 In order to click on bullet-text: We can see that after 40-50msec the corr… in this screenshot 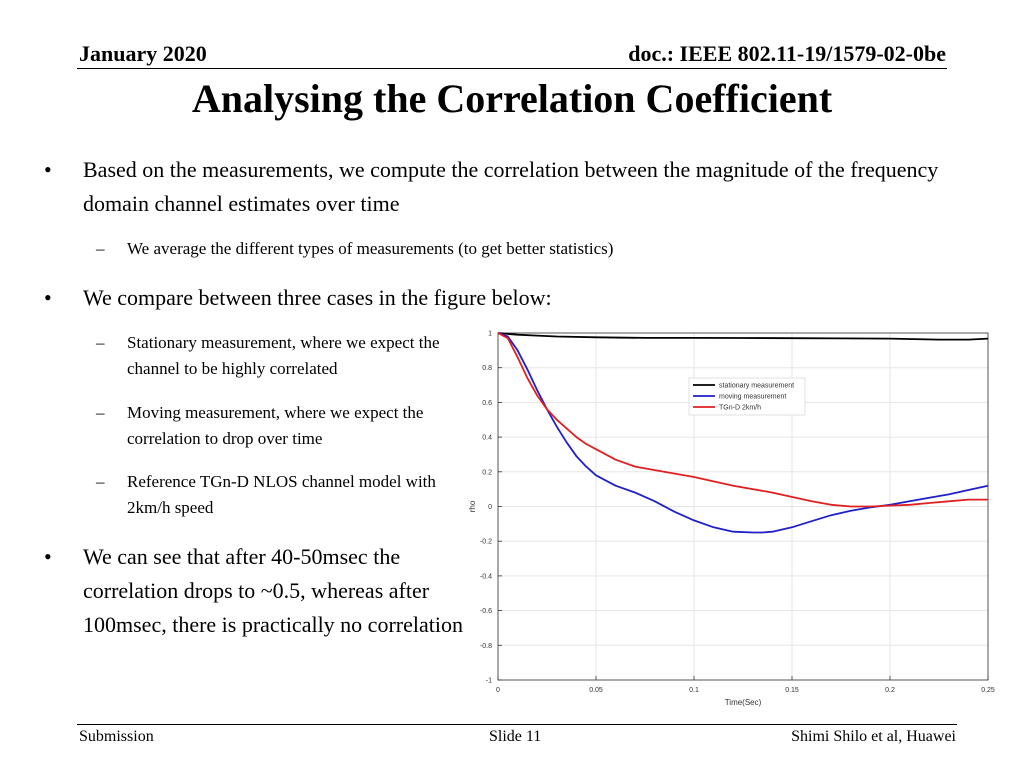, I will do `click(273, 590)`.